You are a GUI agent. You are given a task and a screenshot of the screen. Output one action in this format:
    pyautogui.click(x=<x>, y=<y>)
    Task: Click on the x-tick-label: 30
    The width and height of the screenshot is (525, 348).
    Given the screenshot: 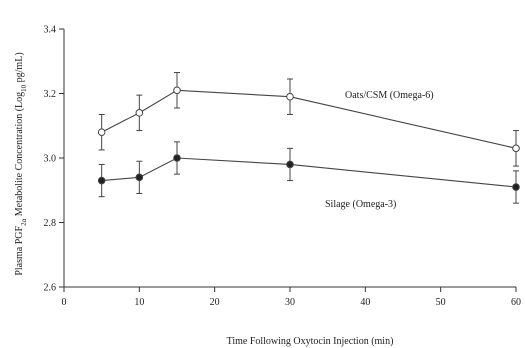 What is the action you would take?
    pyautogui.click(x=290, y=302)
    